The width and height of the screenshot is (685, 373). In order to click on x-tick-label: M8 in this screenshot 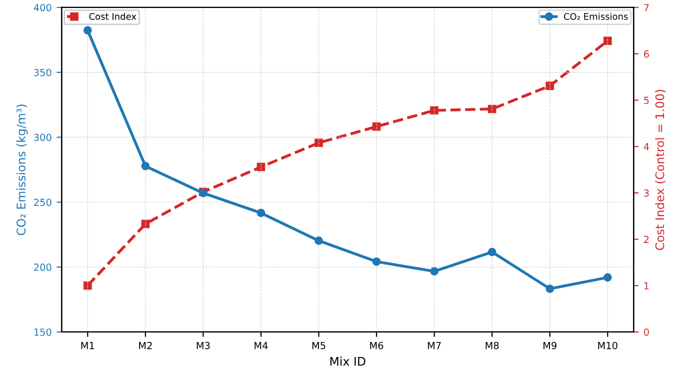, I will do `click(492, 346)`.